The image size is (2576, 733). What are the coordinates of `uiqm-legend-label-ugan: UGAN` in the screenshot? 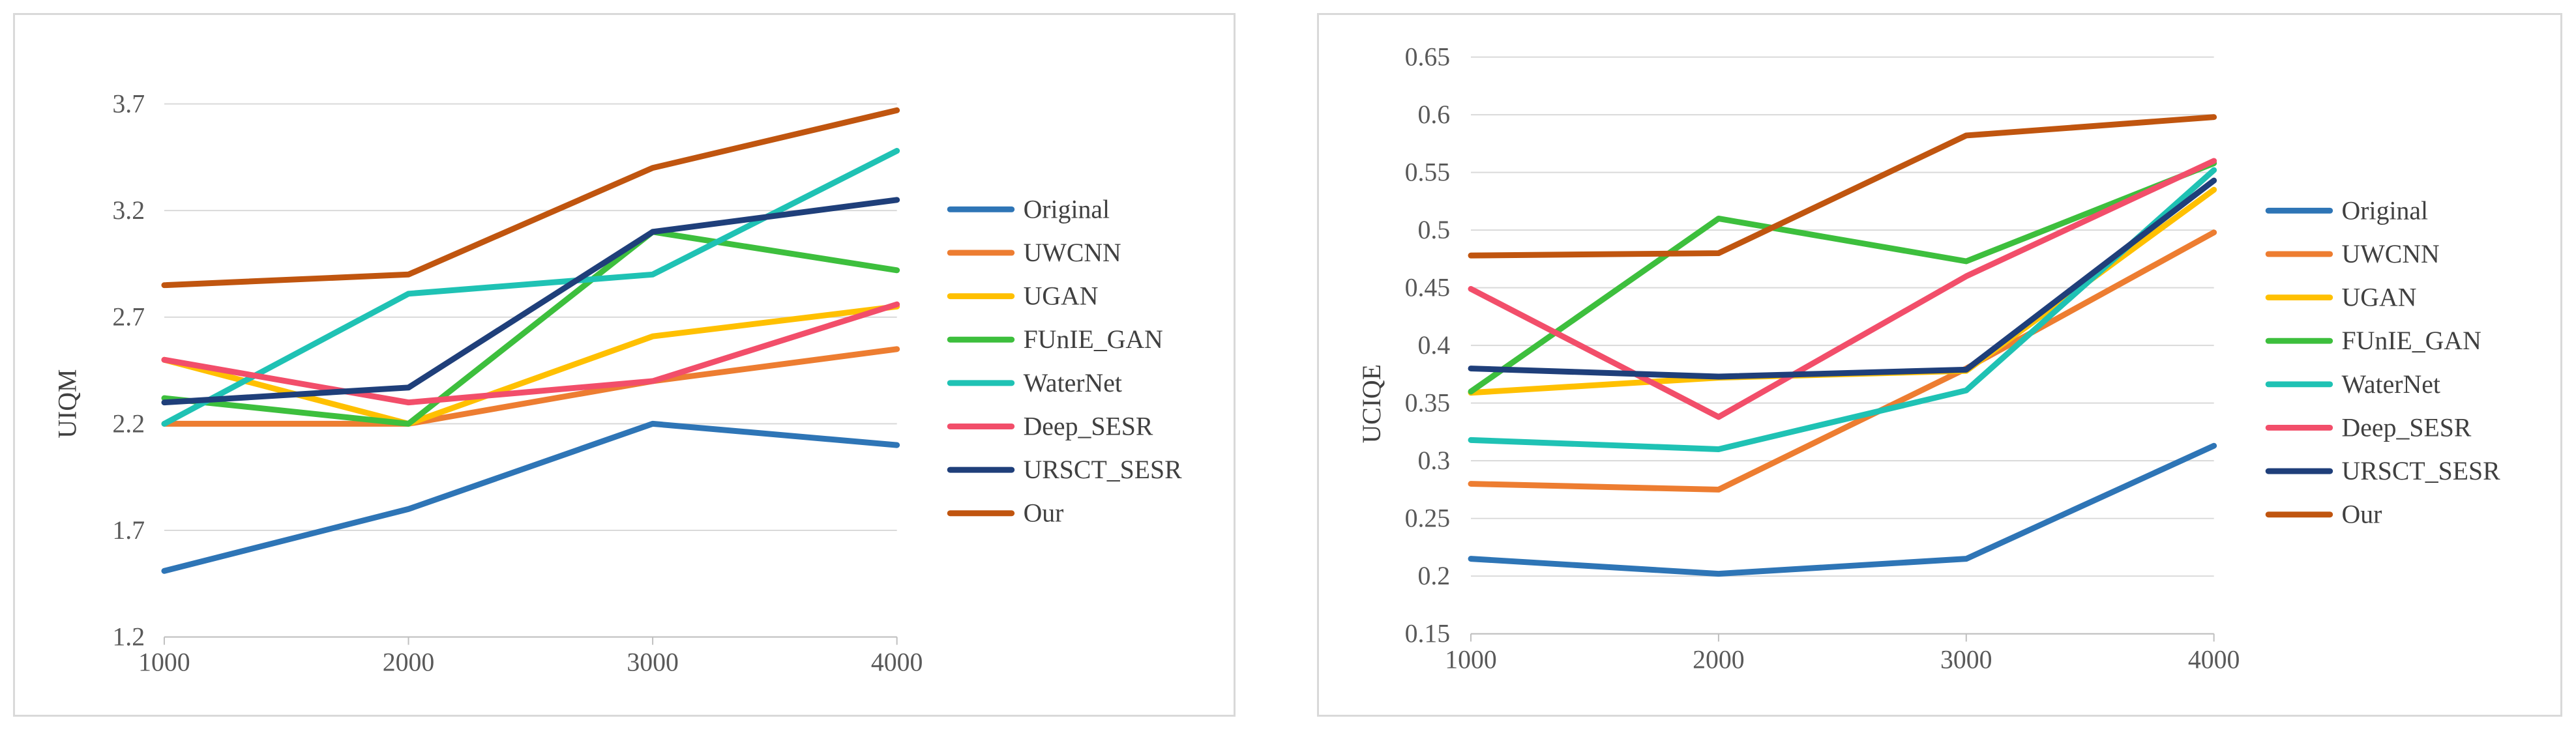 It's located at (1061, 296).